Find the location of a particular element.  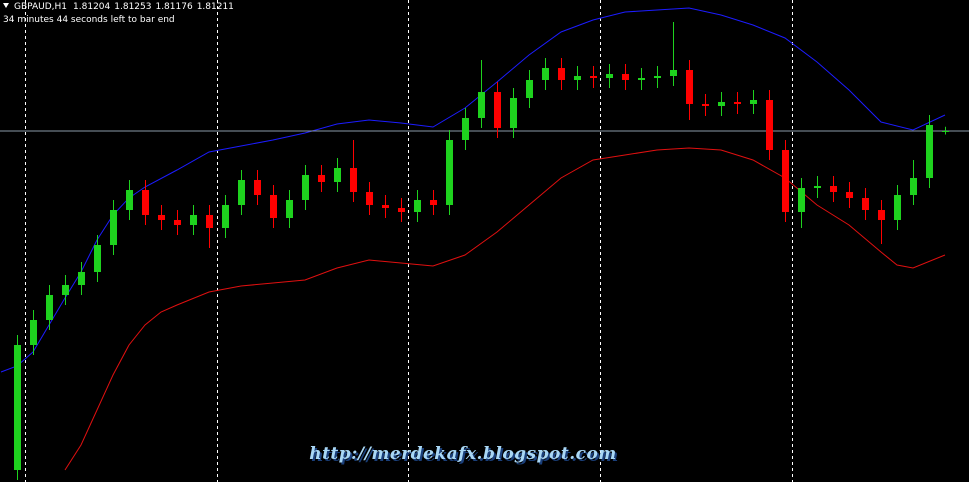

high-value: 1.81253 is located at coordinates (132, 7).